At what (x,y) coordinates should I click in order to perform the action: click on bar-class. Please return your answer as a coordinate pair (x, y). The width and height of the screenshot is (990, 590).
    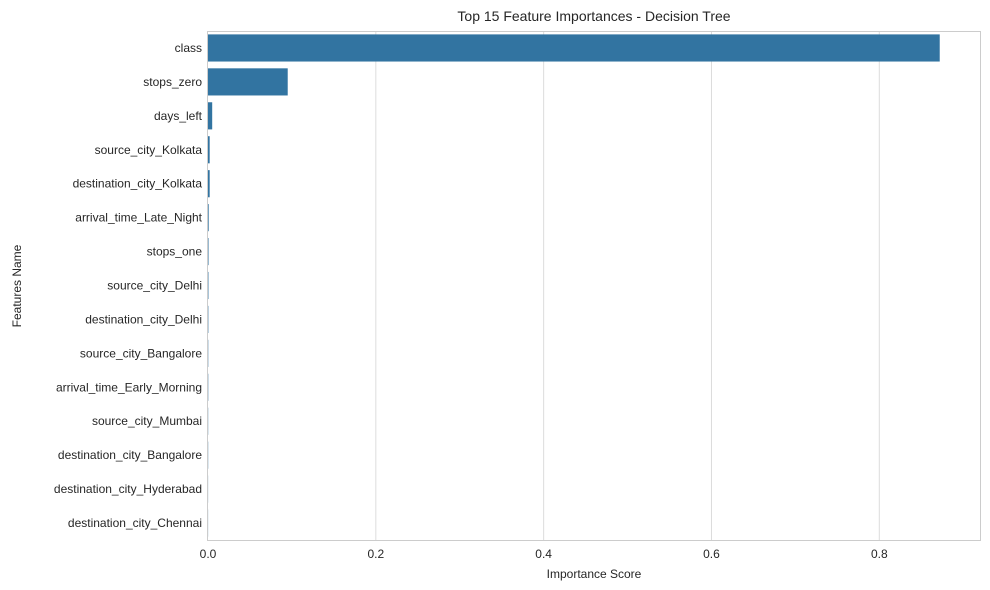
    Looking at the image, I should click on (574, 48).